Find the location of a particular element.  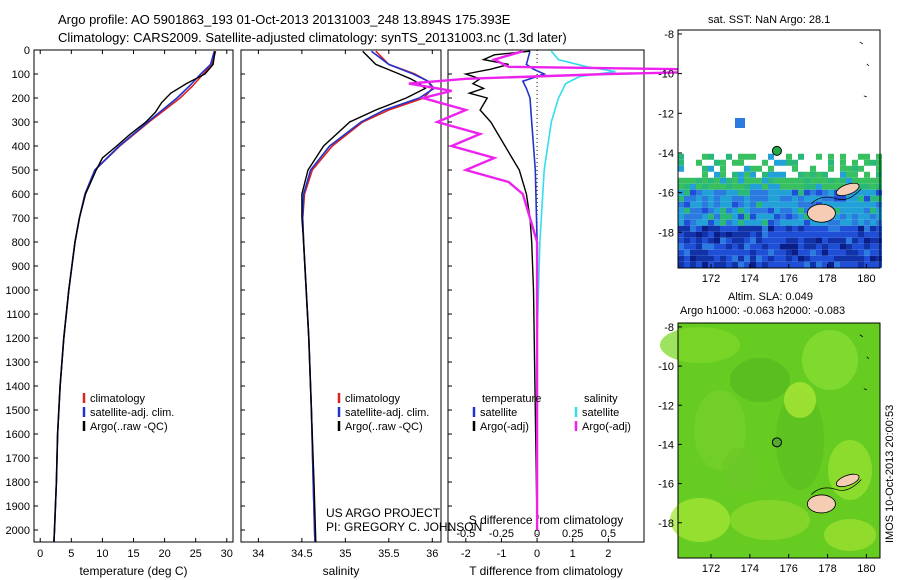

sst-isolated-cell is located at coordinates (740, 123).